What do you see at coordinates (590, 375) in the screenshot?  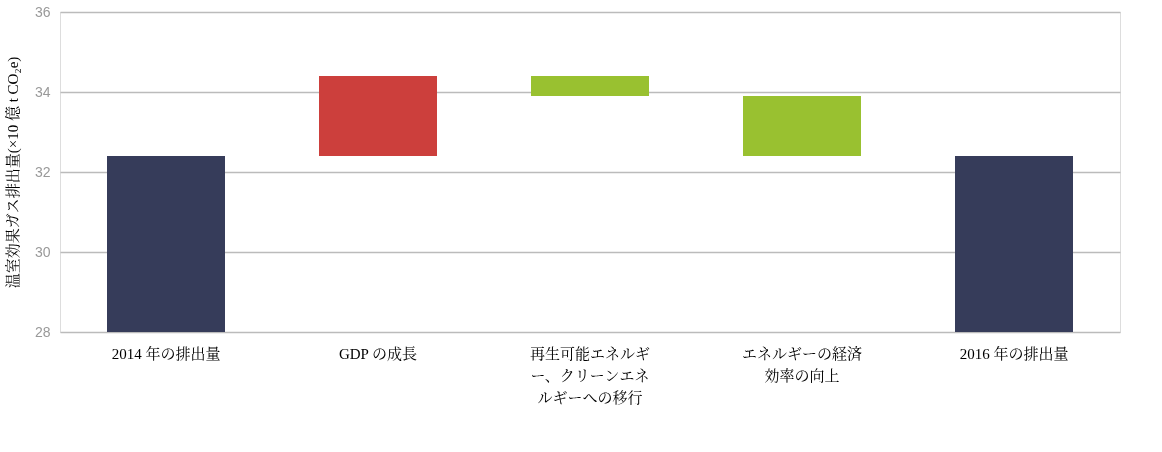 I see `x-tick-label: 再生可能エネルギー、クリーンエネルギーへの移行` at bounding box center [590, 375].